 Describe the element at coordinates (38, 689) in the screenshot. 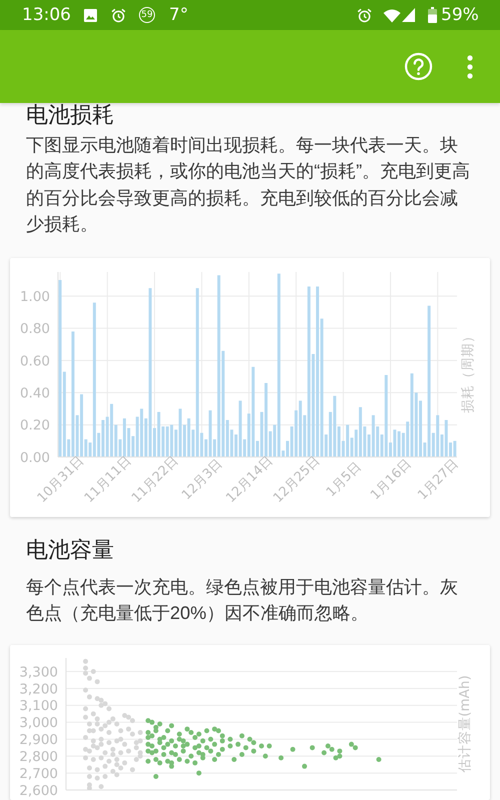

I see `y-tick-label: 3,200` at that location.